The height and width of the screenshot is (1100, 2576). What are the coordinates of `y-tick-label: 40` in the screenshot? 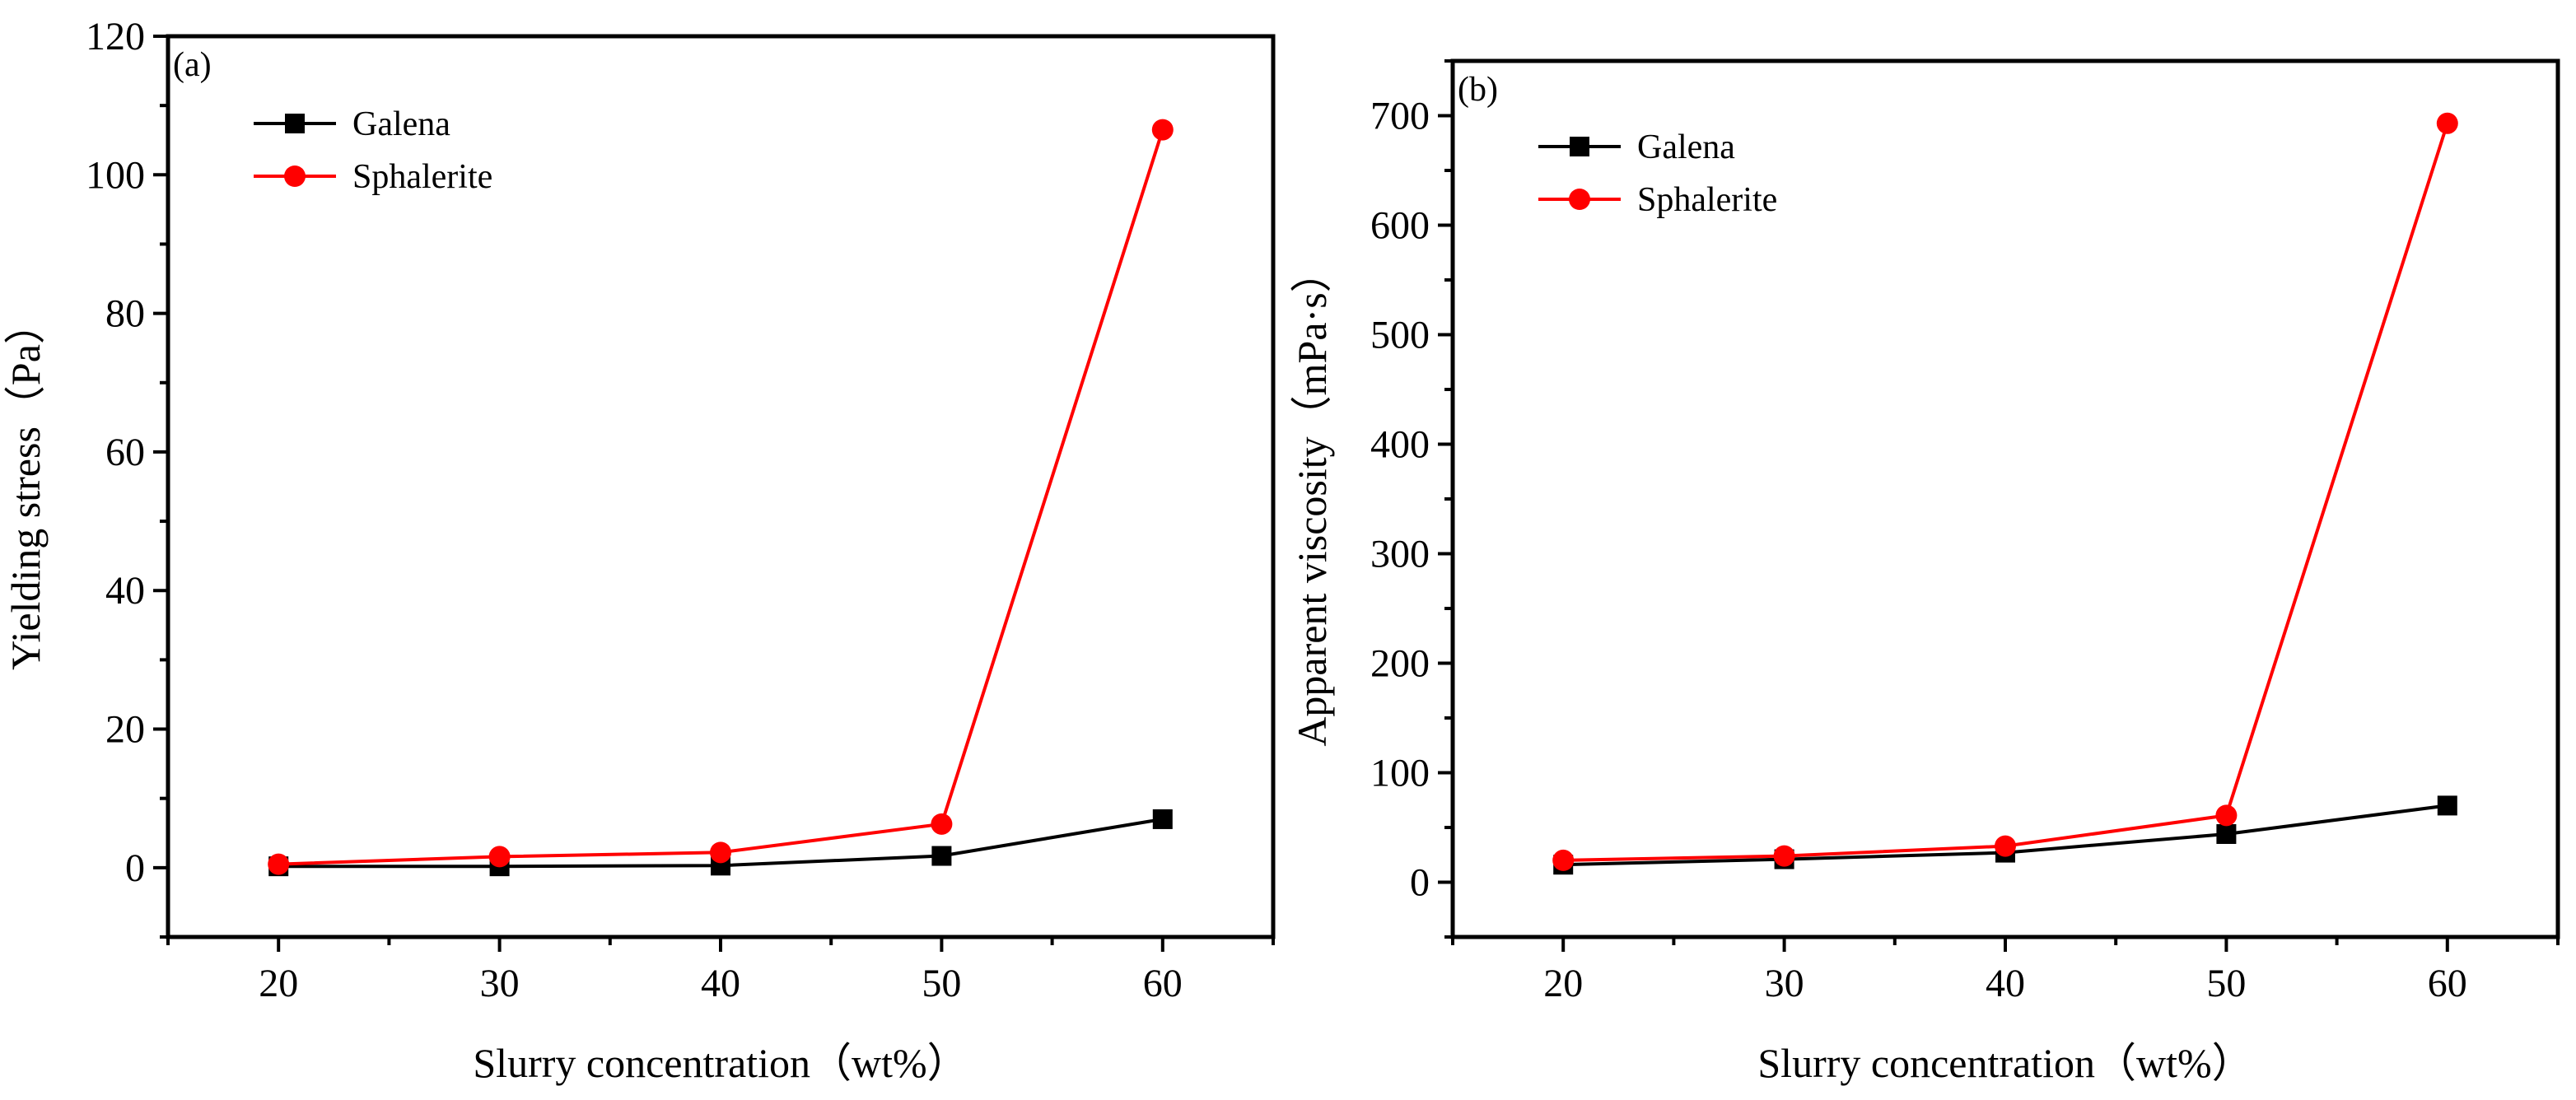 It's located at (125, 591).